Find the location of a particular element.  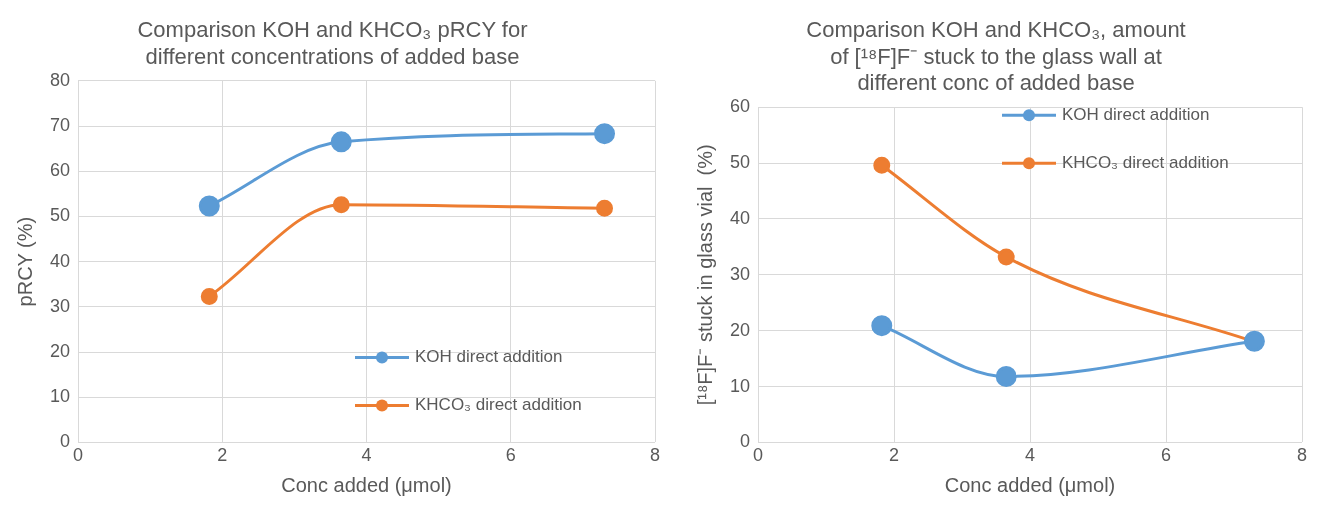

y-tick-label: 80 is located at coordinates (60, 79).